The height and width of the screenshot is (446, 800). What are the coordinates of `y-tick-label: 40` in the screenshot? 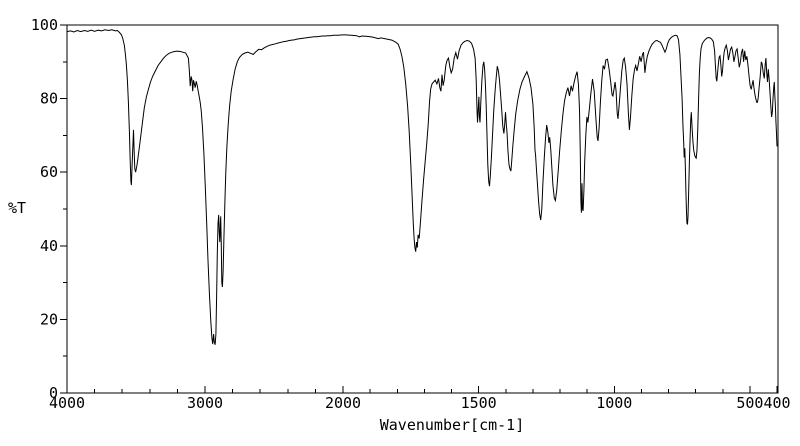 It's located at (49, 246).